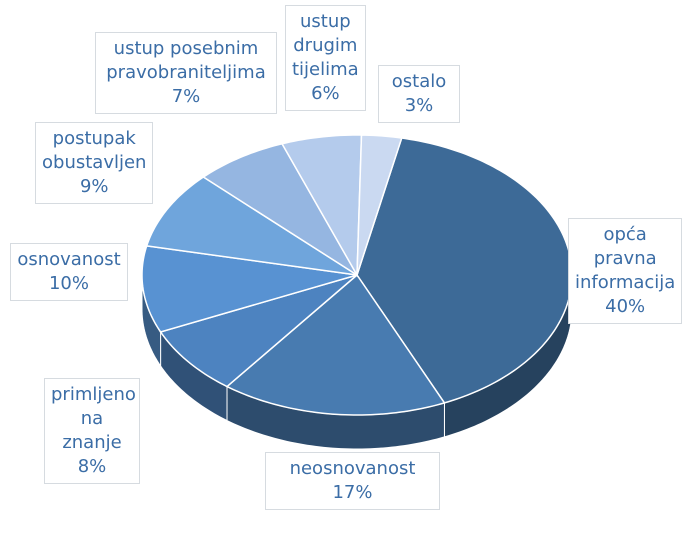 This screenshot has width=692, height=533. What do you see at coordinates (352, 468) in the screenshot?
I see `category-label: neosnovanost` at bounding box center [352, 468].